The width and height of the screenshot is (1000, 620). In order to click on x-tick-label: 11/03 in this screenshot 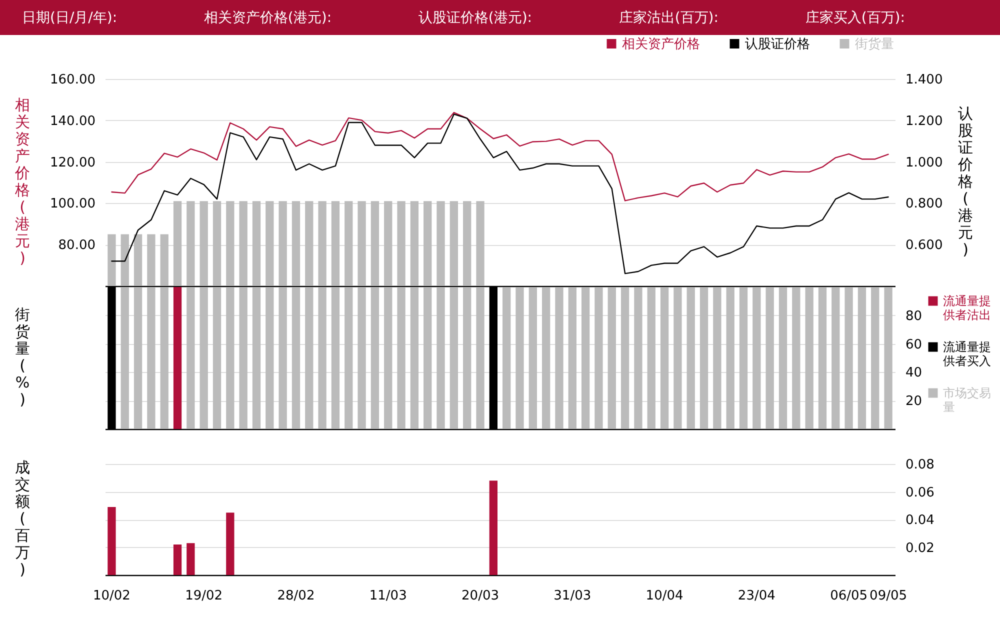, I will do `click(388, 596)`.